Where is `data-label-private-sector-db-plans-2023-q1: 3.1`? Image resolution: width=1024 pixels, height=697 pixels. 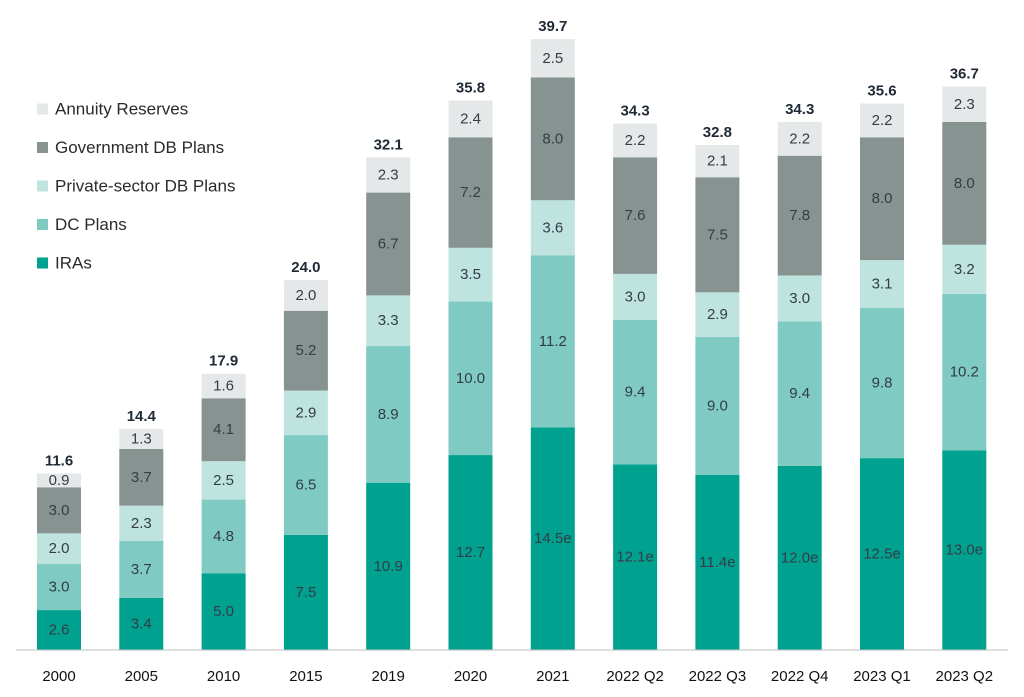
data-label-private-sector-db-plans-2023-q1: 3.1 is located at coordinates (882, 283).